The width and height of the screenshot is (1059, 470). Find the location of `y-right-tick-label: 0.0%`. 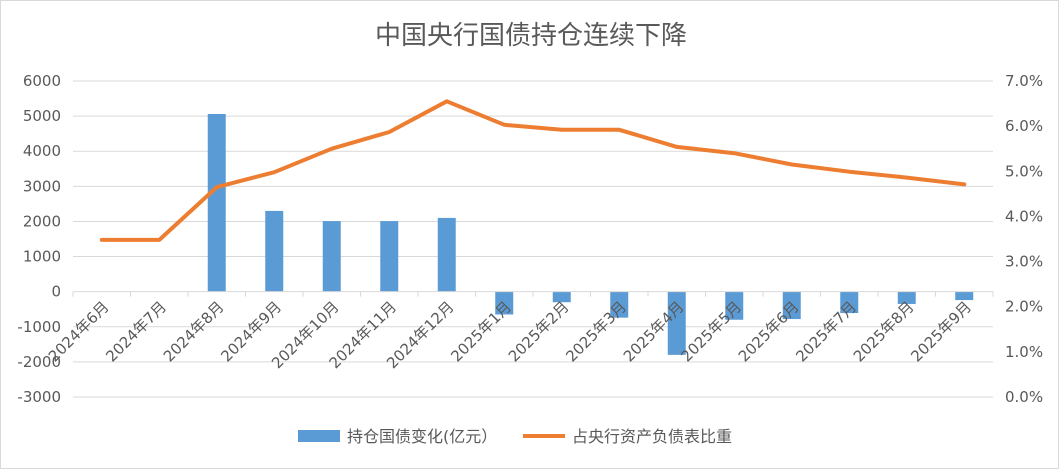

y-right-tick-label: 0.0% is located at coordinates (1024, 397).